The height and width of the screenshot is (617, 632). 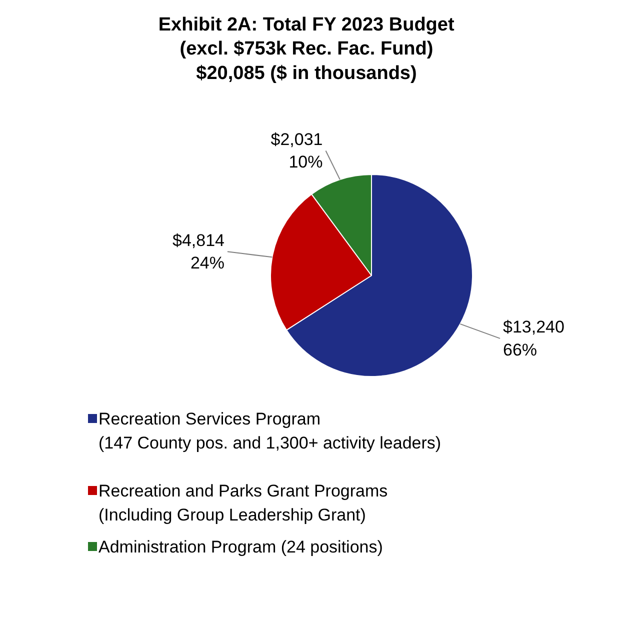 I want to click on legend-label: Recreation Services Program (147 County pos. and 1,300+ activity leaders), so click(x=270, y=431).